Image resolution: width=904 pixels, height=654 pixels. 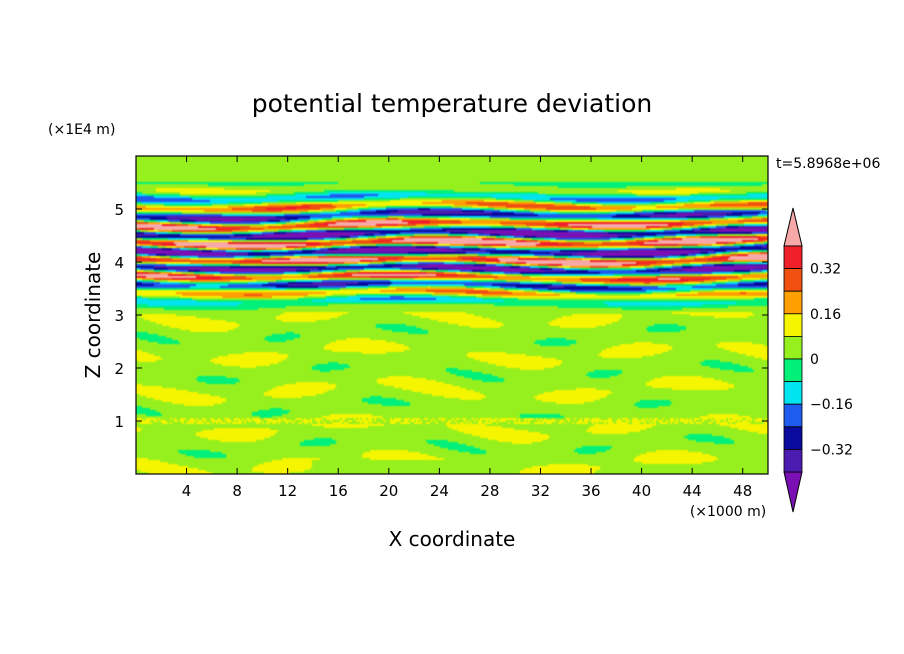 I want to click on colorbar-label: 0, so click(x=814, y=360).